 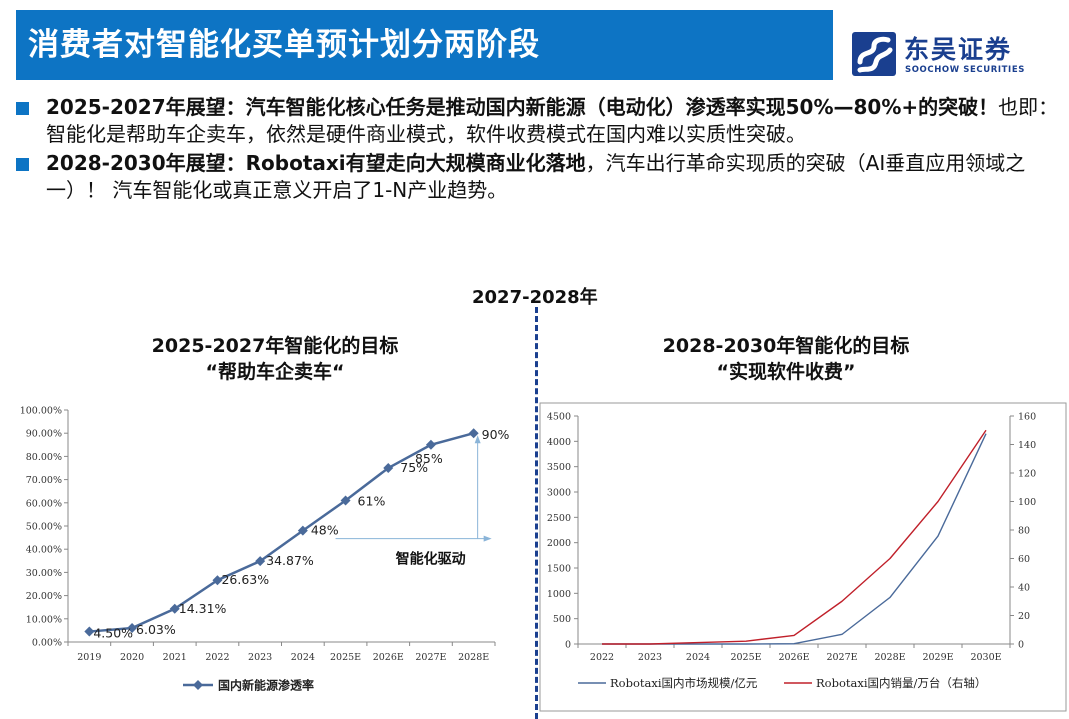 What do you see at coordinates (44, 527) in the screenshot?
I see `y-tick-label: 50.00%` at bounding box center [44, 527].